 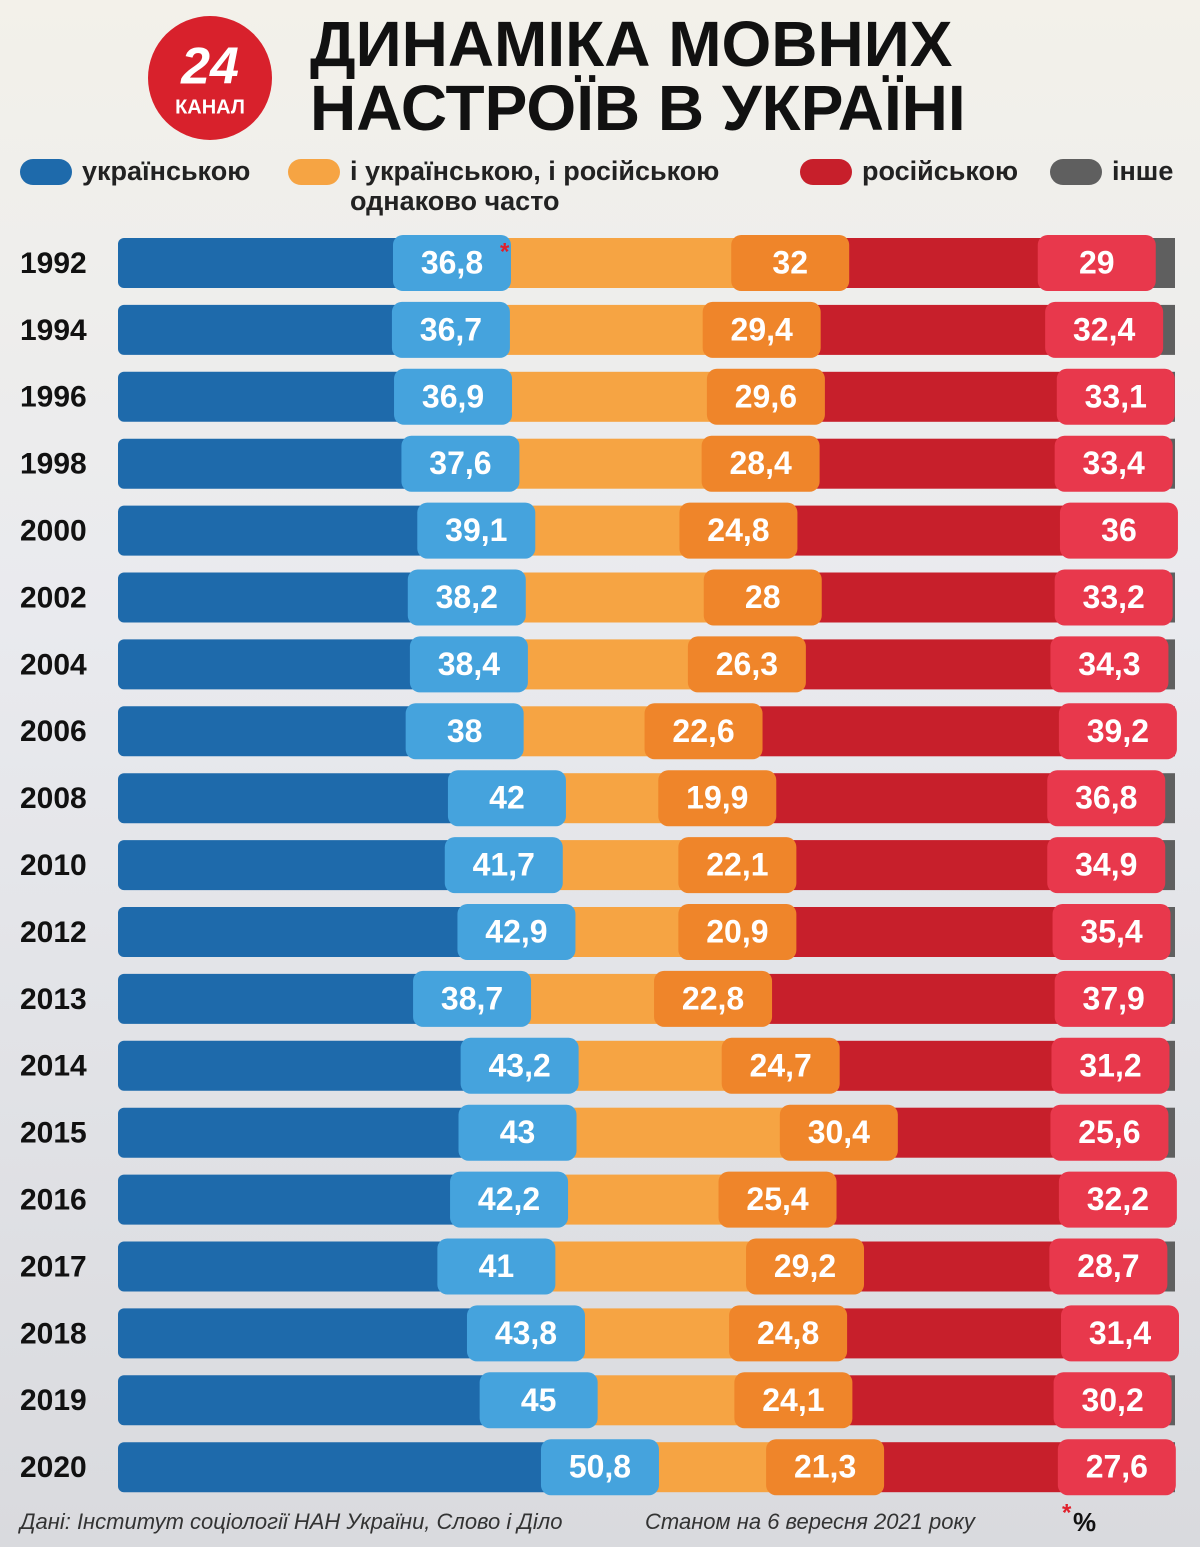 I want to click on value-label: 36, so click(x=1119, y=530).